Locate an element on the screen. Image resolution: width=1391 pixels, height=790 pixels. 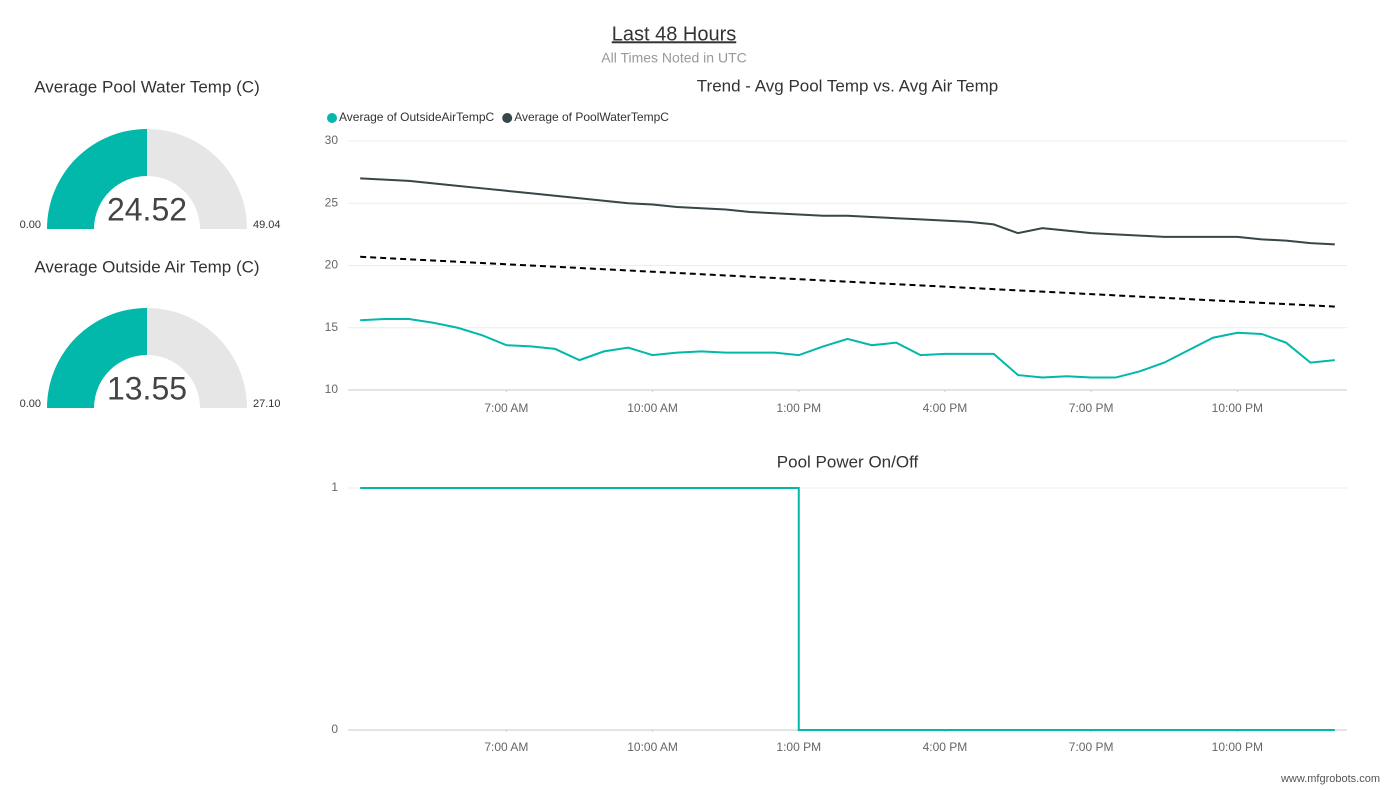
chart-title: Trend - Avg Pool Temp vs. Avg Air Temp is located at coordinates (847, 85).